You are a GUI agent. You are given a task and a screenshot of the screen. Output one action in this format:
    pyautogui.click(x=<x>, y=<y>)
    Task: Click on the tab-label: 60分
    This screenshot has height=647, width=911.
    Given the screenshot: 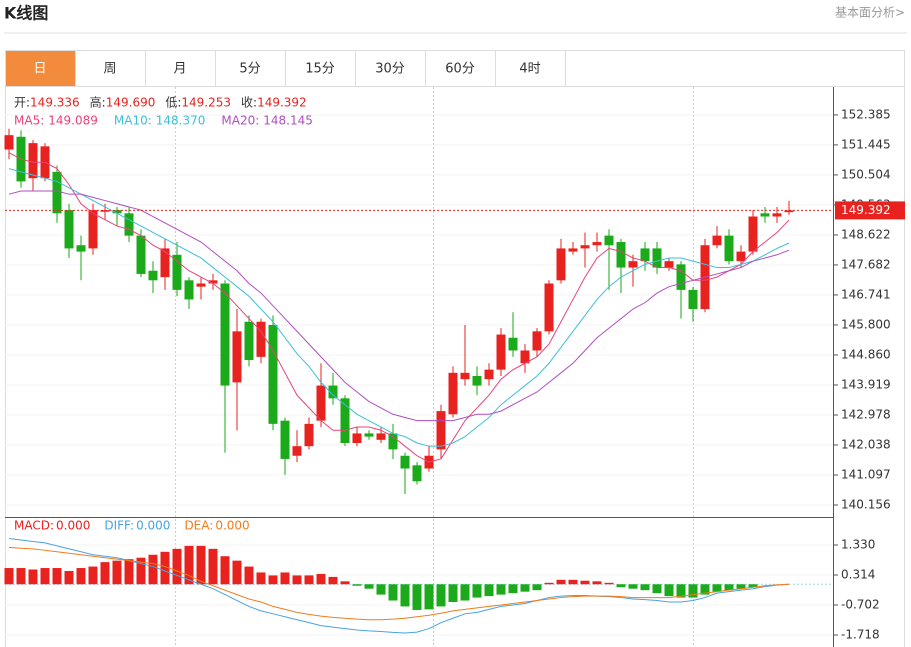 What is the action you would take?
    pyautogui.click(x=460, y=69)
    